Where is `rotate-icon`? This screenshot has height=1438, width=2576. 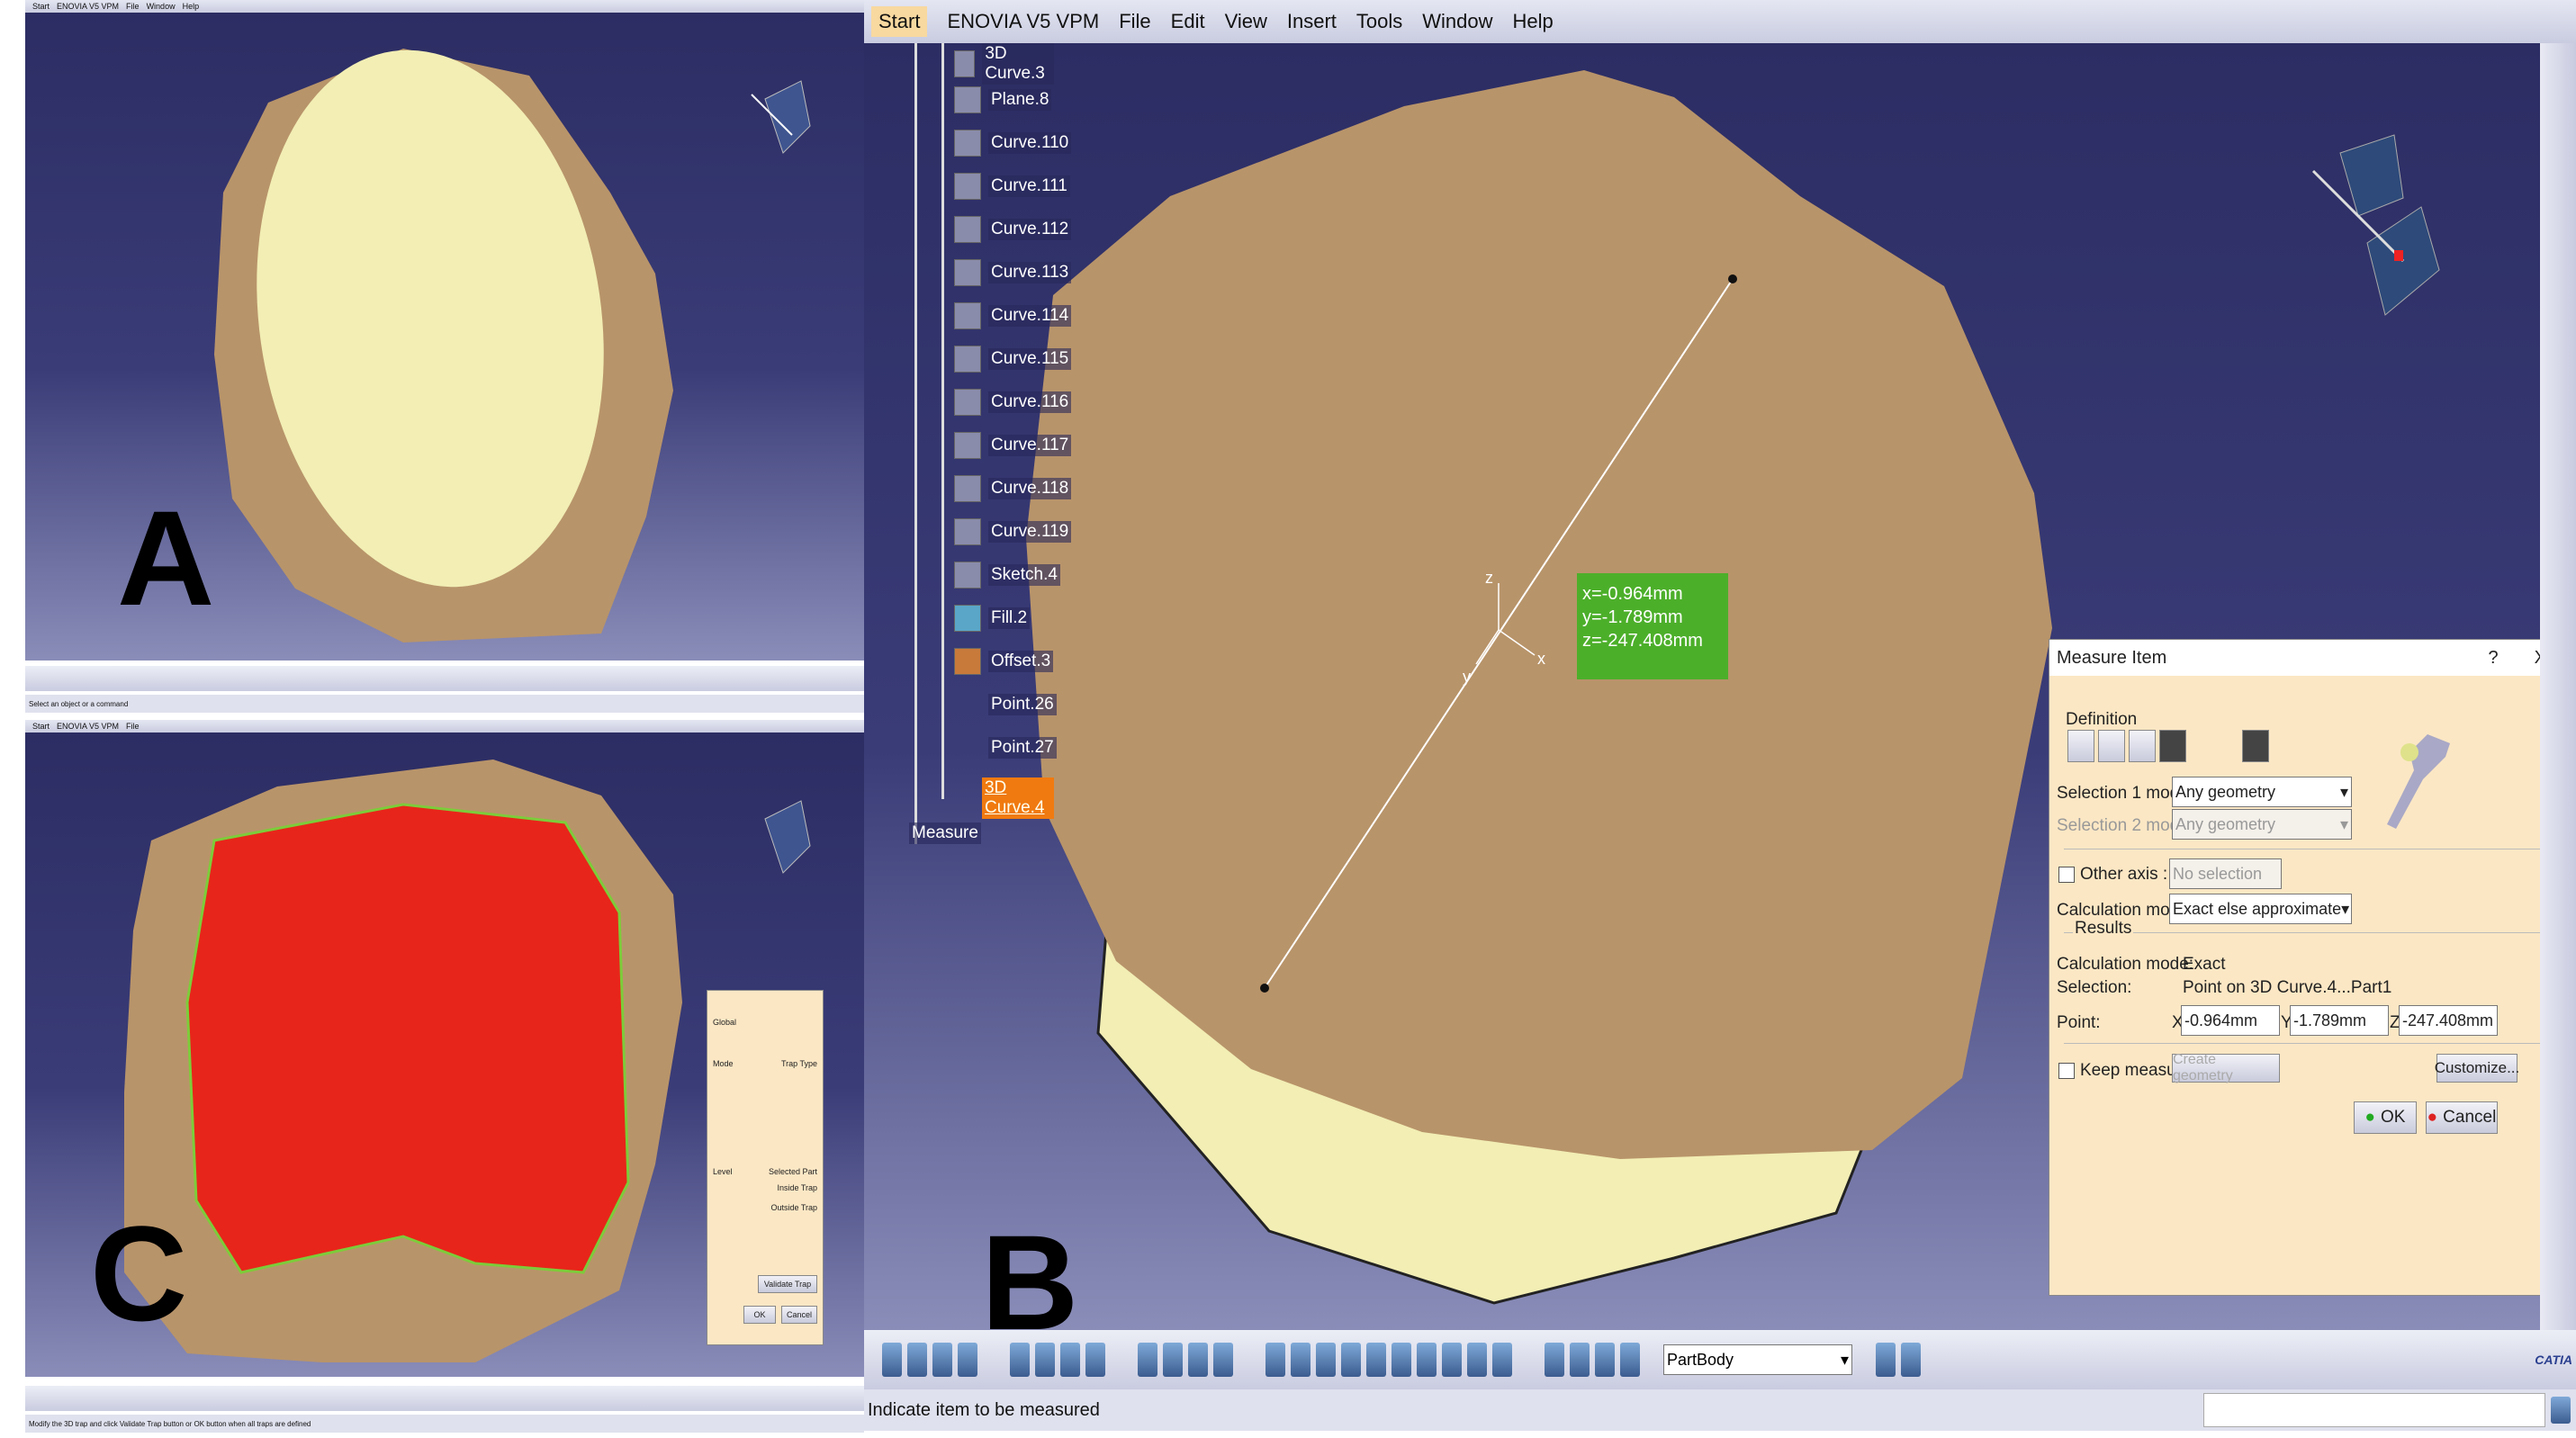
rotate-icon is located at coordinates (1326, 1360).